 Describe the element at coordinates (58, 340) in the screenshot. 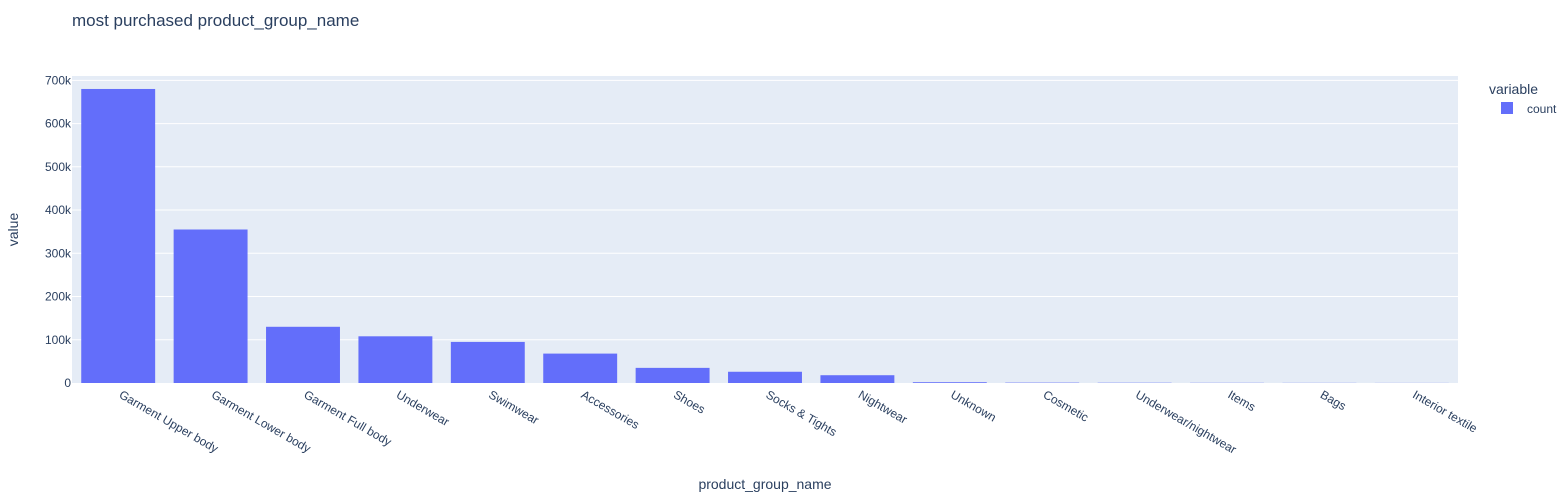

I see `y-tick-label: 100k` at that location.